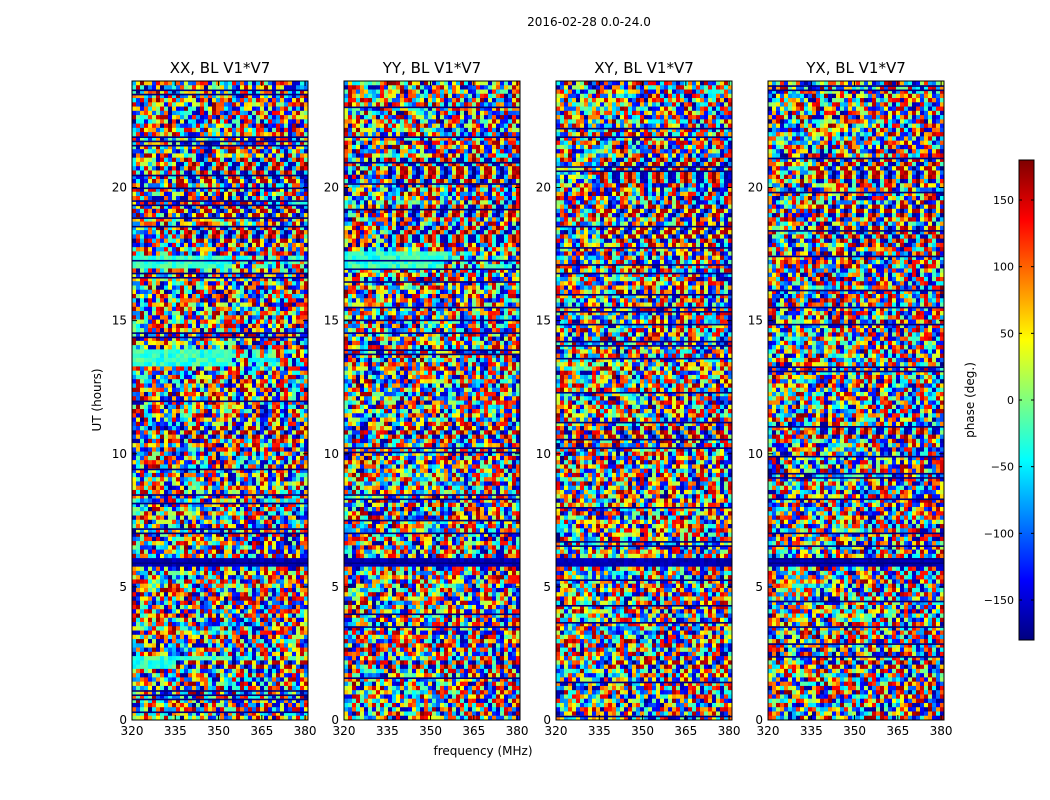  Describe the element at coordinates (589, 22) in the screenshot. I see `figure-suptitle: 2016-02-28 0.0-24.0` at that location.